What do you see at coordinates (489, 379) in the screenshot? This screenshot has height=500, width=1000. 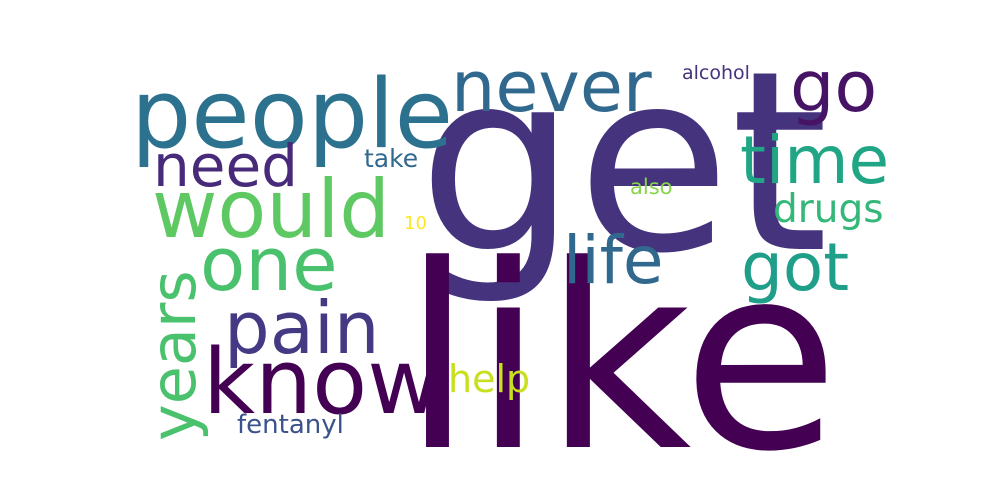 I see `word-help: help` at bounding box center [489, 379].